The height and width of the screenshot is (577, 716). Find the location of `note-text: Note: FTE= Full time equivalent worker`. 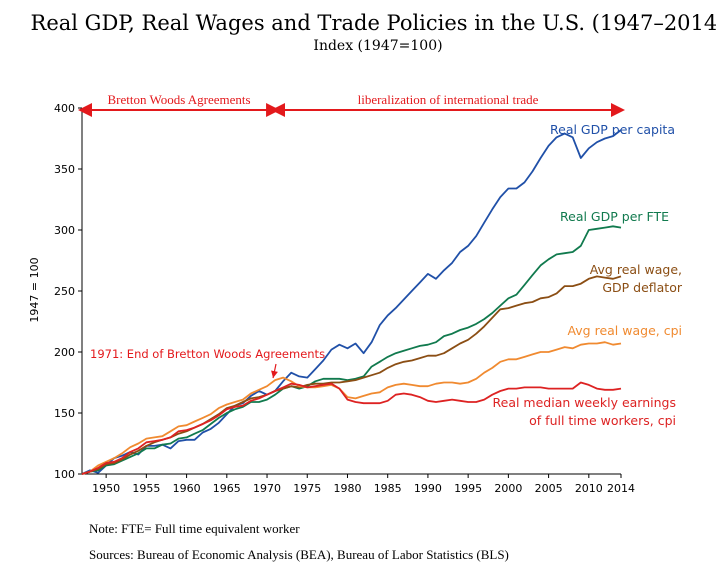

note-text: Note: FTE= Full time equivalent worker is located at coordinates (194, 528).